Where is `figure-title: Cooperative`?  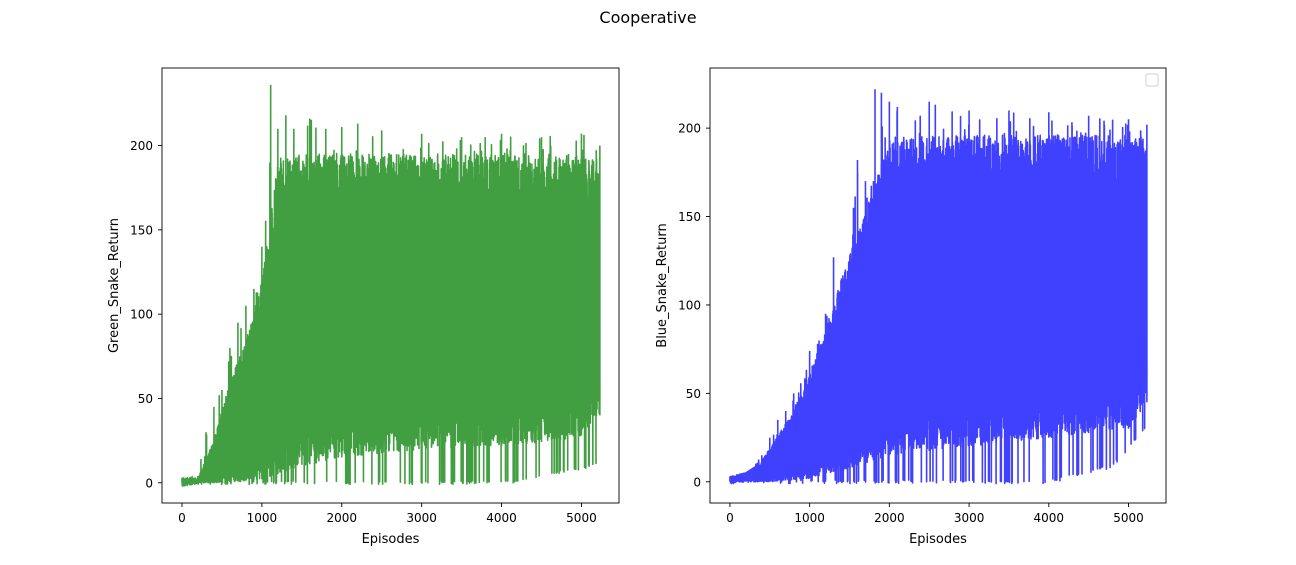
figure-title: Cooperative is located at coordinates (648, 17).